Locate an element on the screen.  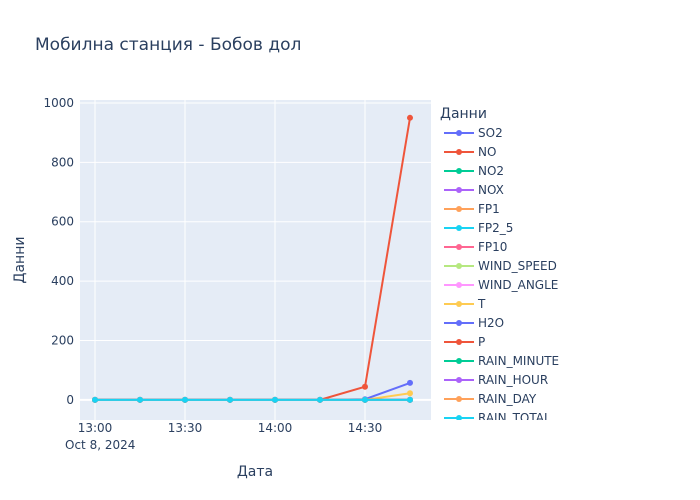
legend-item: H2O is located at coordinates (474, 323).